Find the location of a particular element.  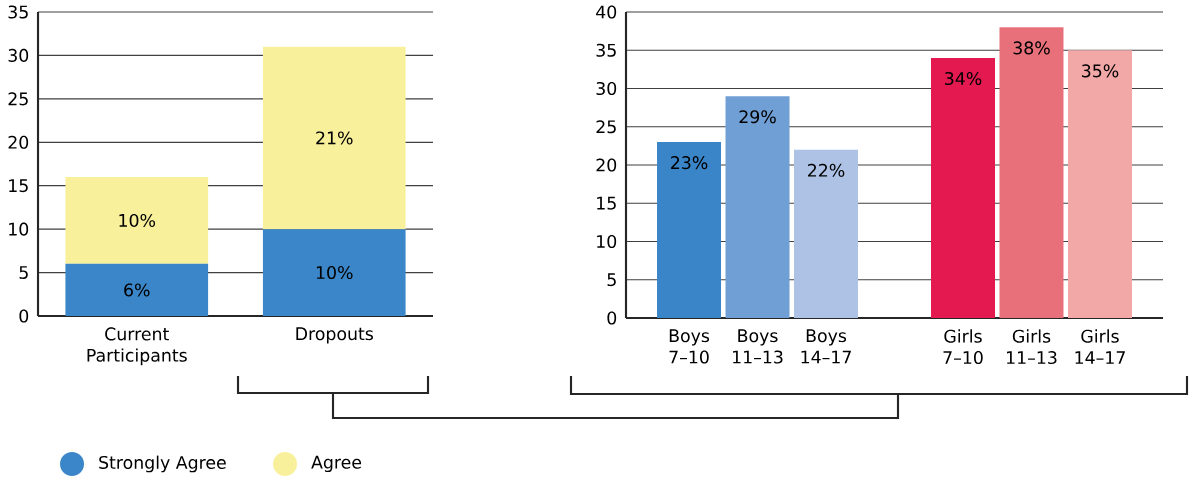

x-tick-label: Girls 11–13 is located at coordinates (1032, 347).